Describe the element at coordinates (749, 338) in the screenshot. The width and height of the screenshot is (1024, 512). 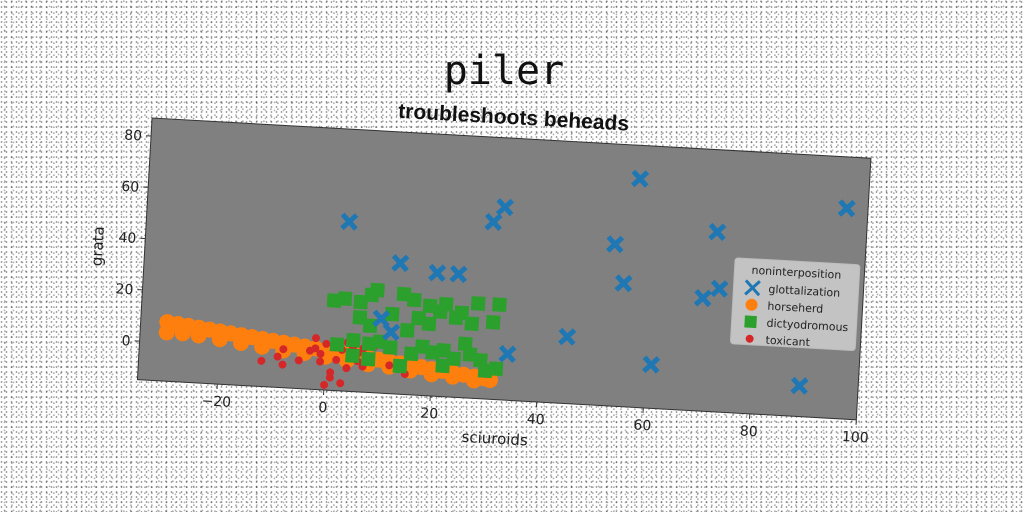
I see `legend-marker-toxicant` at that location.